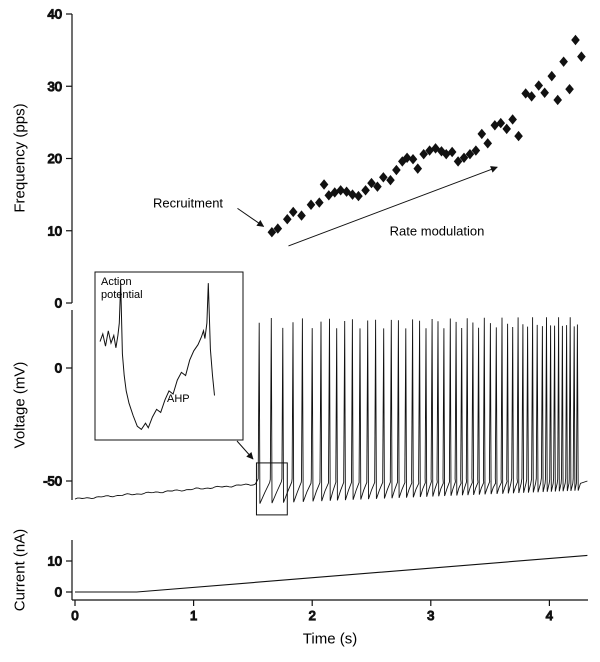 The image size is (600, 662). I want to click on svg-text: 40, so click(55, 14).